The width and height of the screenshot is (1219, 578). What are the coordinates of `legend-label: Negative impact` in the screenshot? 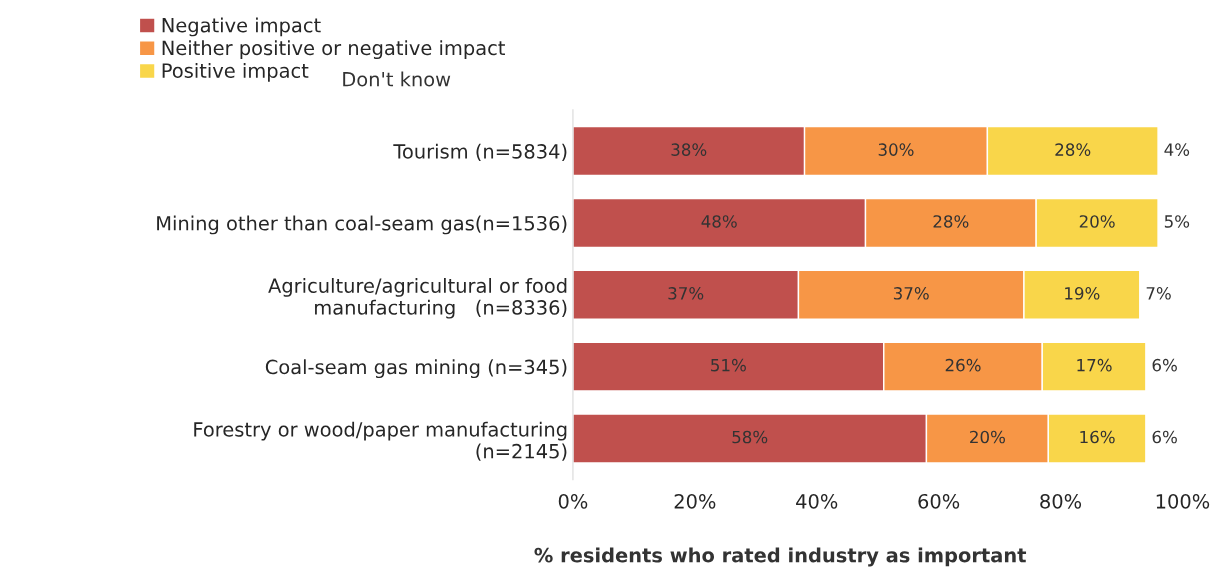 It's located at (241, 27).